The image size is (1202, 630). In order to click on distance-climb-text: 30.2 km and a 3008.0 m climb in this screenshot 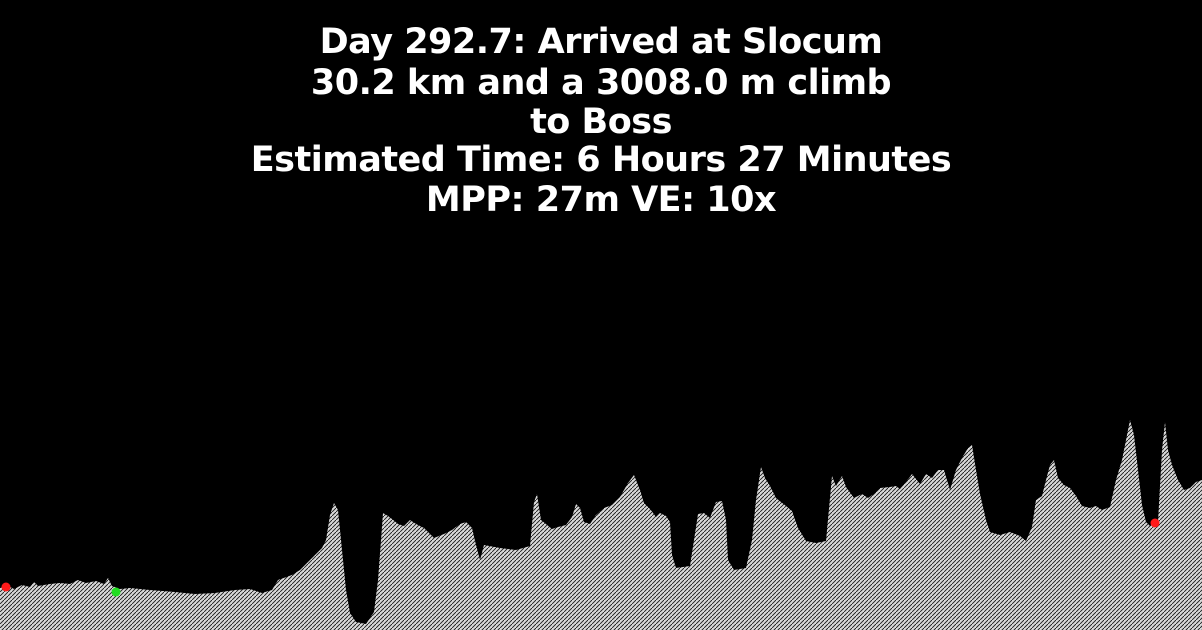, I will do `click(601, 83)`.